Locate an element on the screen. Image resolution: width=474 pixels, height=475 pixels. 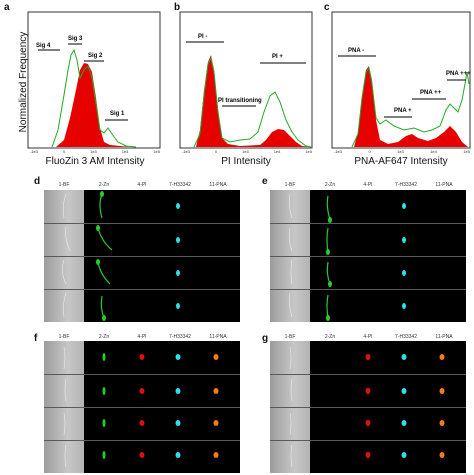
annot-pna-pos2: PNA ++ is located at coordinates (431, 93).